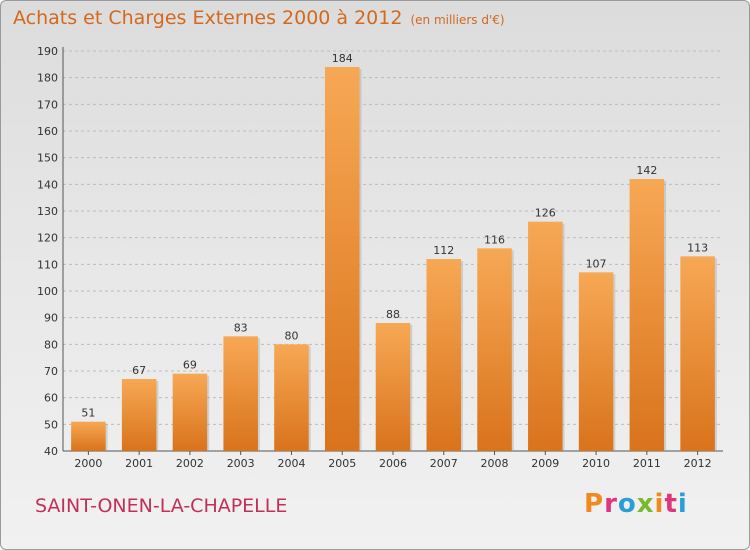 The width and height of the screenshot is (750, 550). Describe the element at coordinates (494, 239) in the screenshot. I see `data-label: 116` at that location.